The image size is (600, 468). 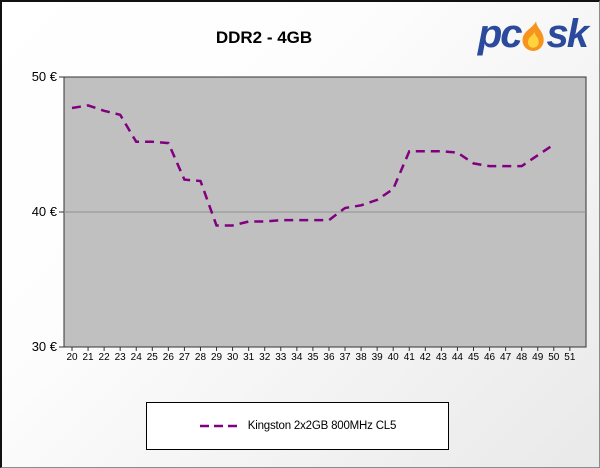 I want to click on legend-line-sample, so click(x=219, y=426).